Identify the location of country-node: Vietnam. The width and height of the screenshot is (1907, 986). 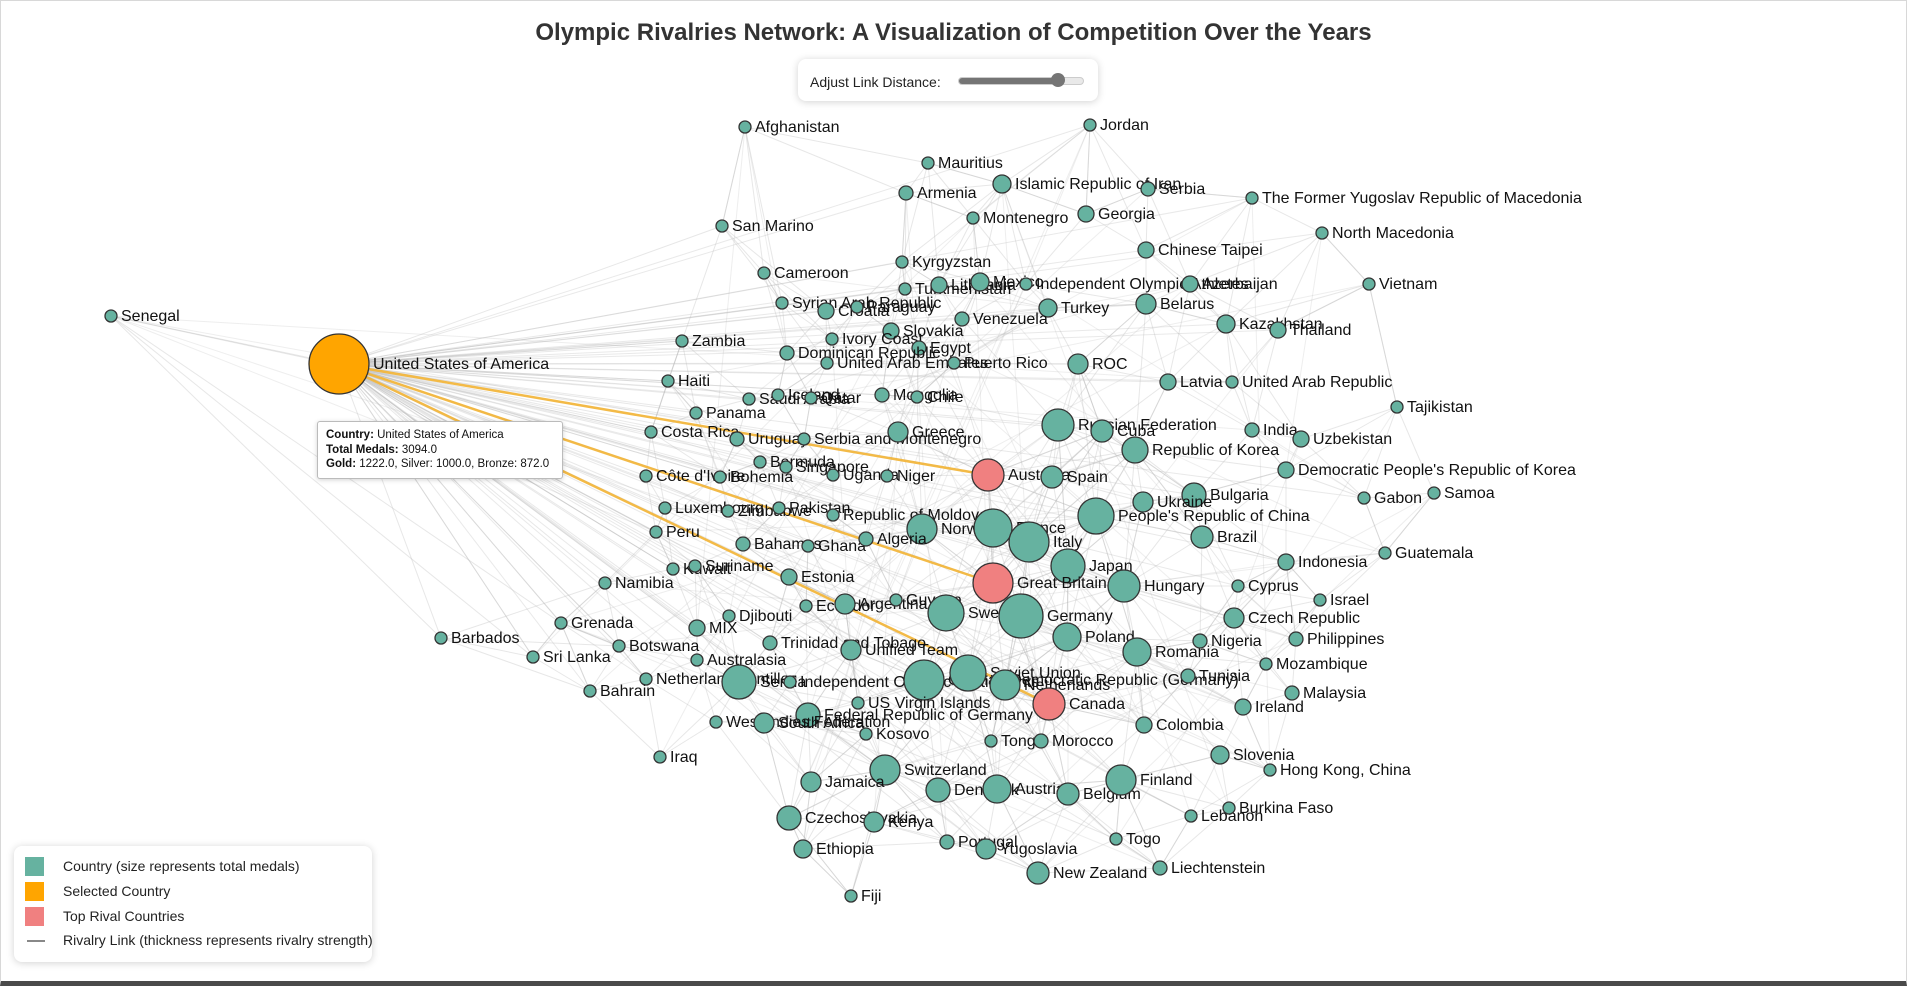
(1399, 284).